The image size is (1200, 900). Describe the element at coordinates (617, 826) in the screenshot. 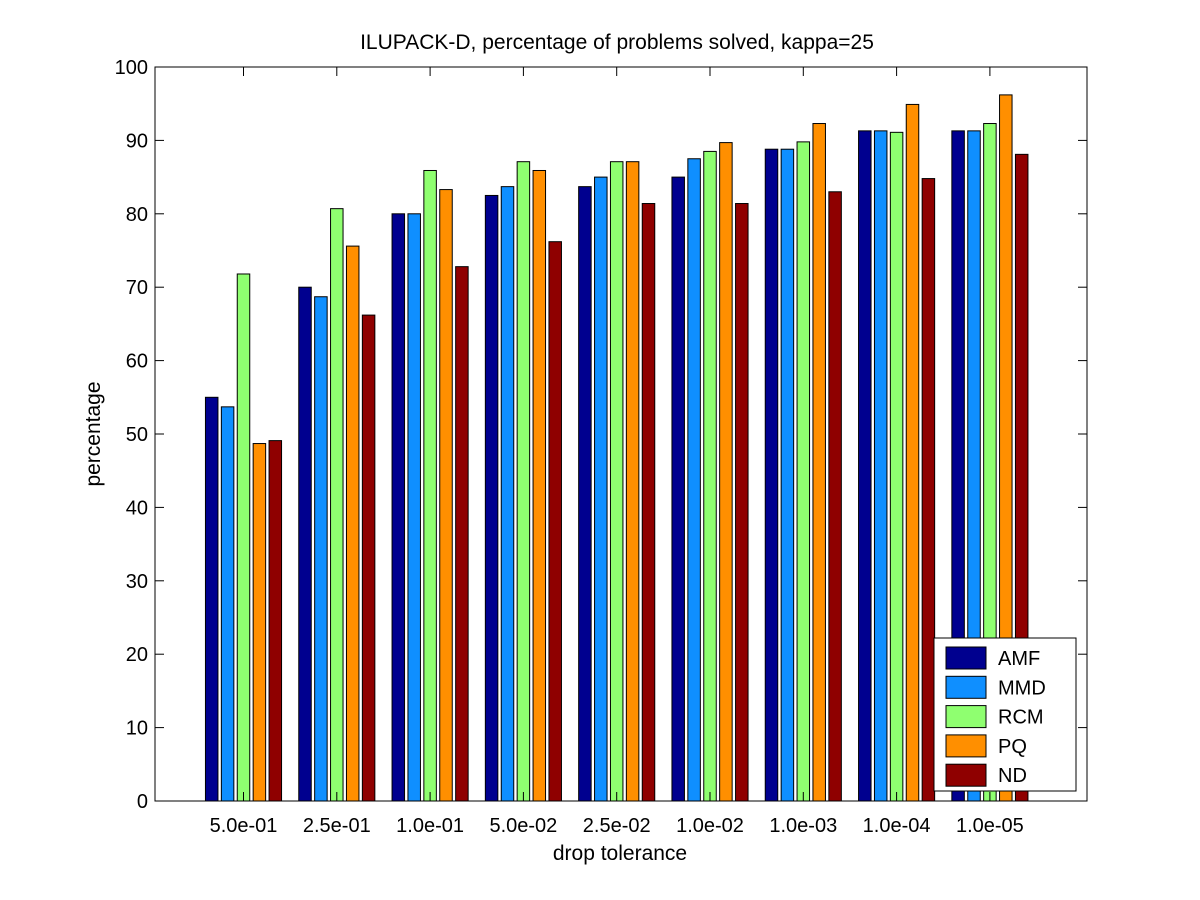

I see `x-tick-label: 2.5e-02` at that location.